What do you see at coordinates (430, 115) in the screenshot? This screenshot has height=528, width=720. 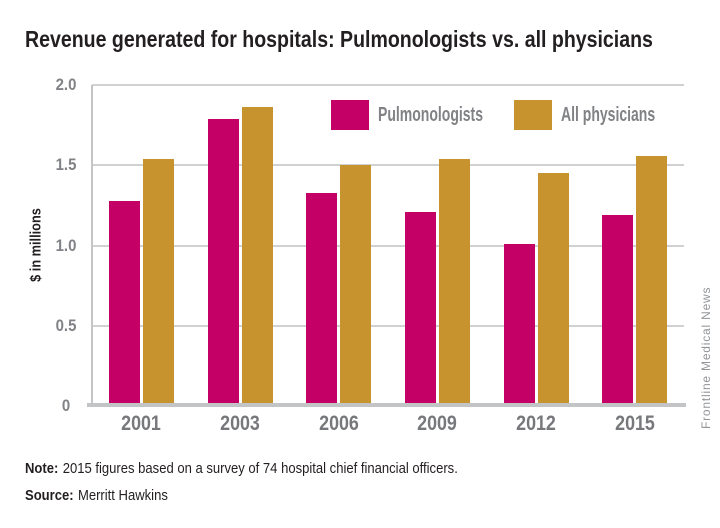 I see `legend-label-pulmonologists: Pulmonologists` at bounding box center [430, 115].